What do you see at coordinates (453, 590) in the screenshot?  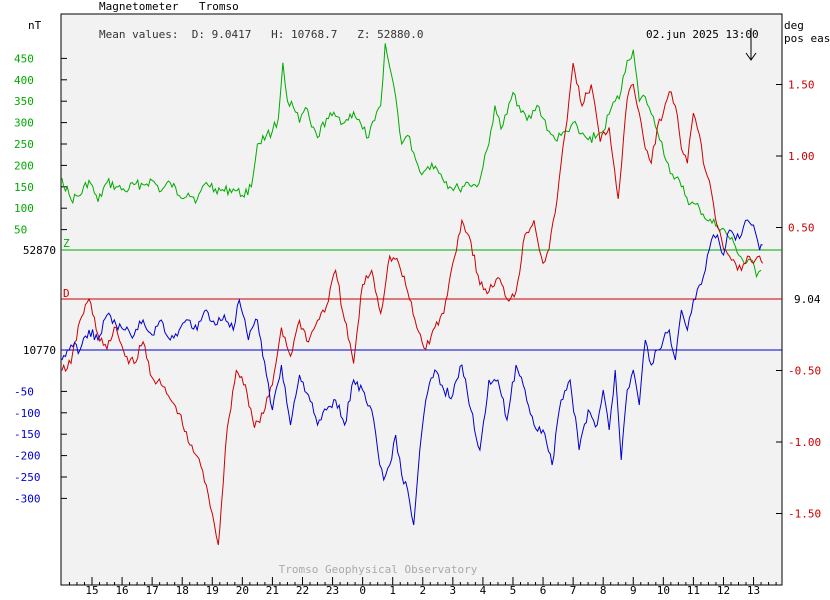 I see `x-tick-label: 3` at bounding box center [453, 590].